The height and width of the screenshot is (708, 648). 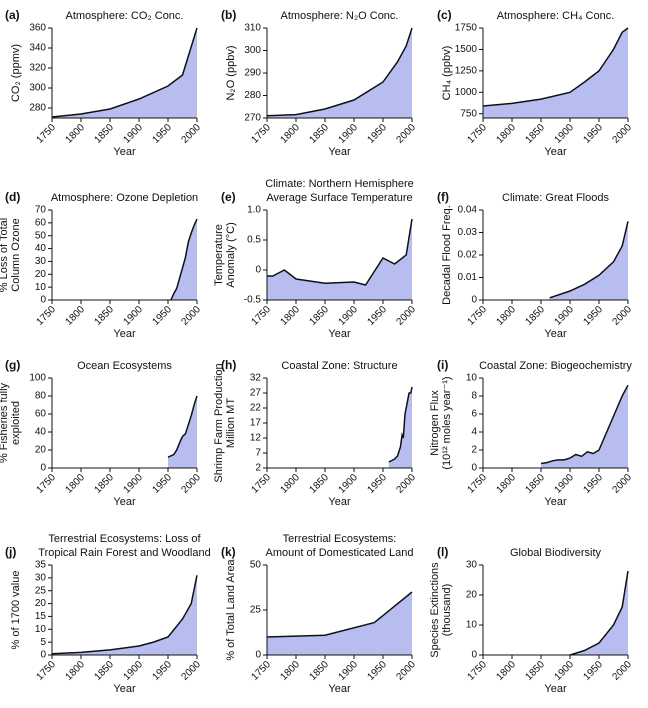 I want to click on y-tick-label: -0.5, so click(x=253, y=300).